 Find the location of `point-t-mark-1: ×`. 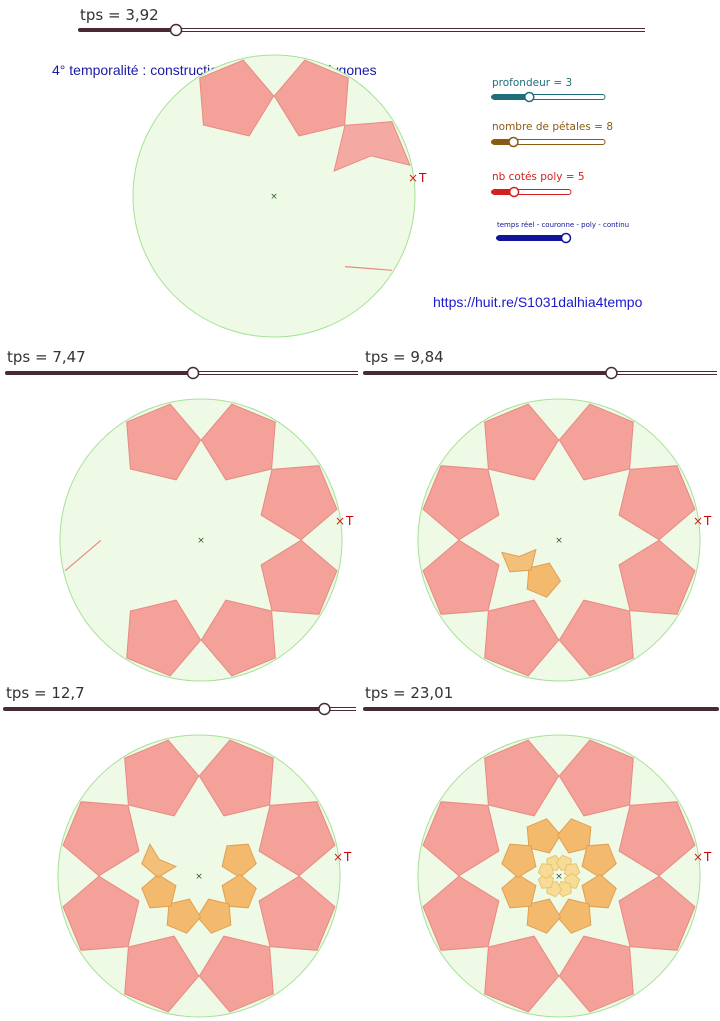

point-t-mark-1: × is located at coordinates (413, 178).